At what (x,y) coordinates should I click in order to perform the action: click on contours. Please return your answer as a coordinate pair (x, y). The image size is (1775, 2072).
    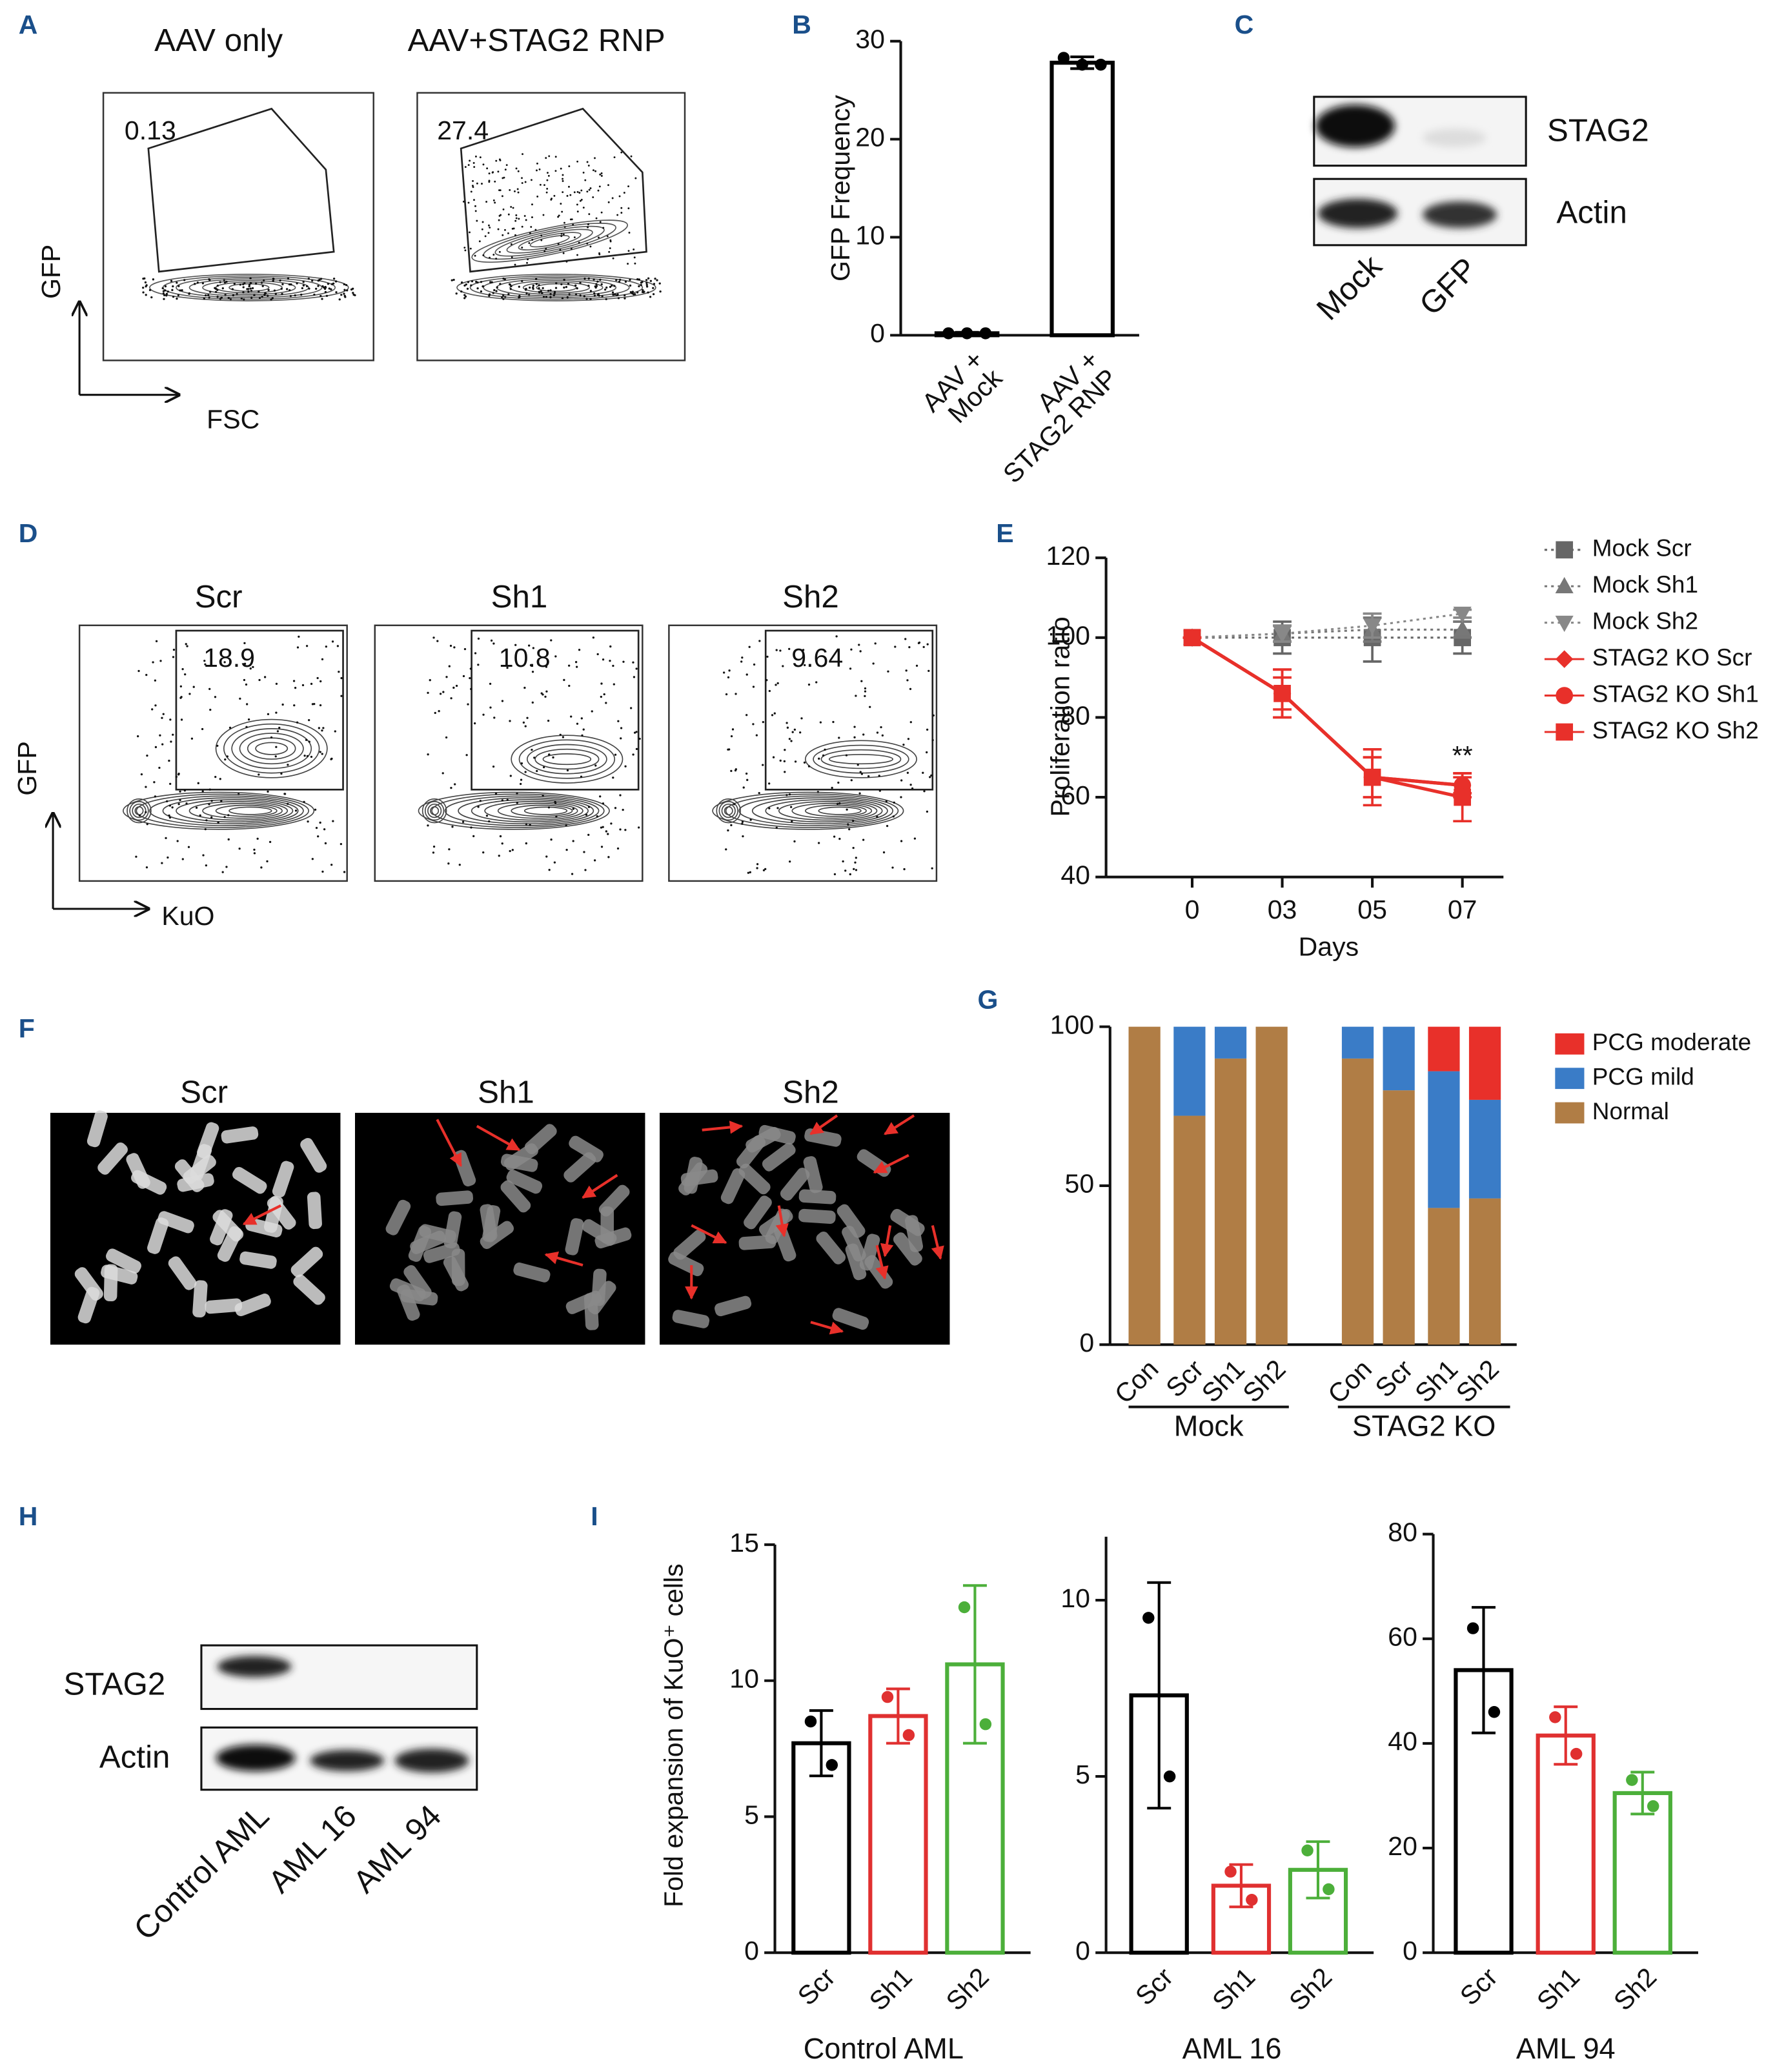
    Looking at the image, I should click on (508, 753).